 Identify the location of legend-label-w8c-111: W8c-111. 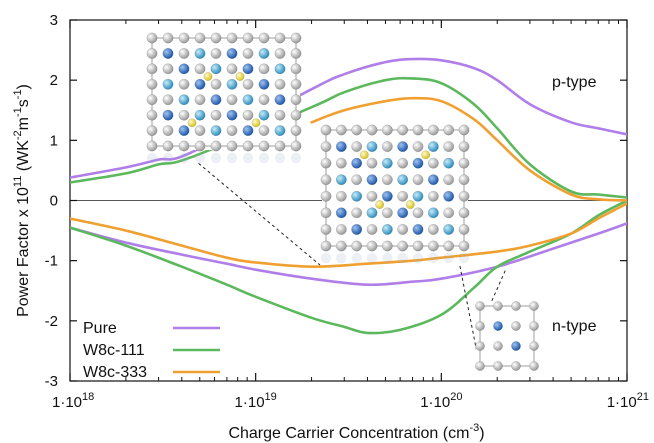
(114, 350).